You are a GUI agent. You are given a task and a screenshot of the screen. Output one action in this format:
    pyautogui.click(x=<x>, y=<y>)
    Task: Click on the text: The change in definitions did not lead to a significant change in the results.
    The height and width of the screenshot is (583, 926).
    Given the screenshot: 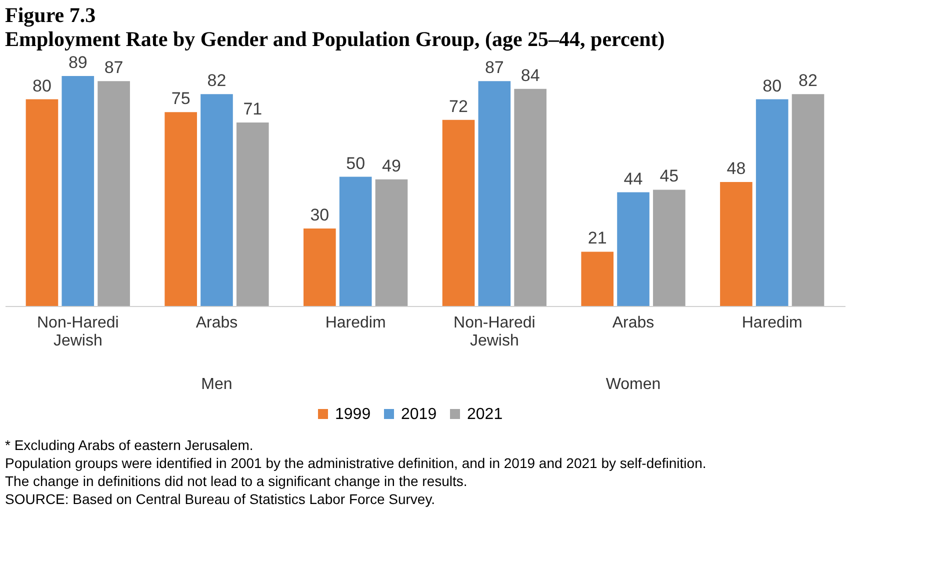 What is the action you would take?
    pyautogui.click(x=236, y=481)
    